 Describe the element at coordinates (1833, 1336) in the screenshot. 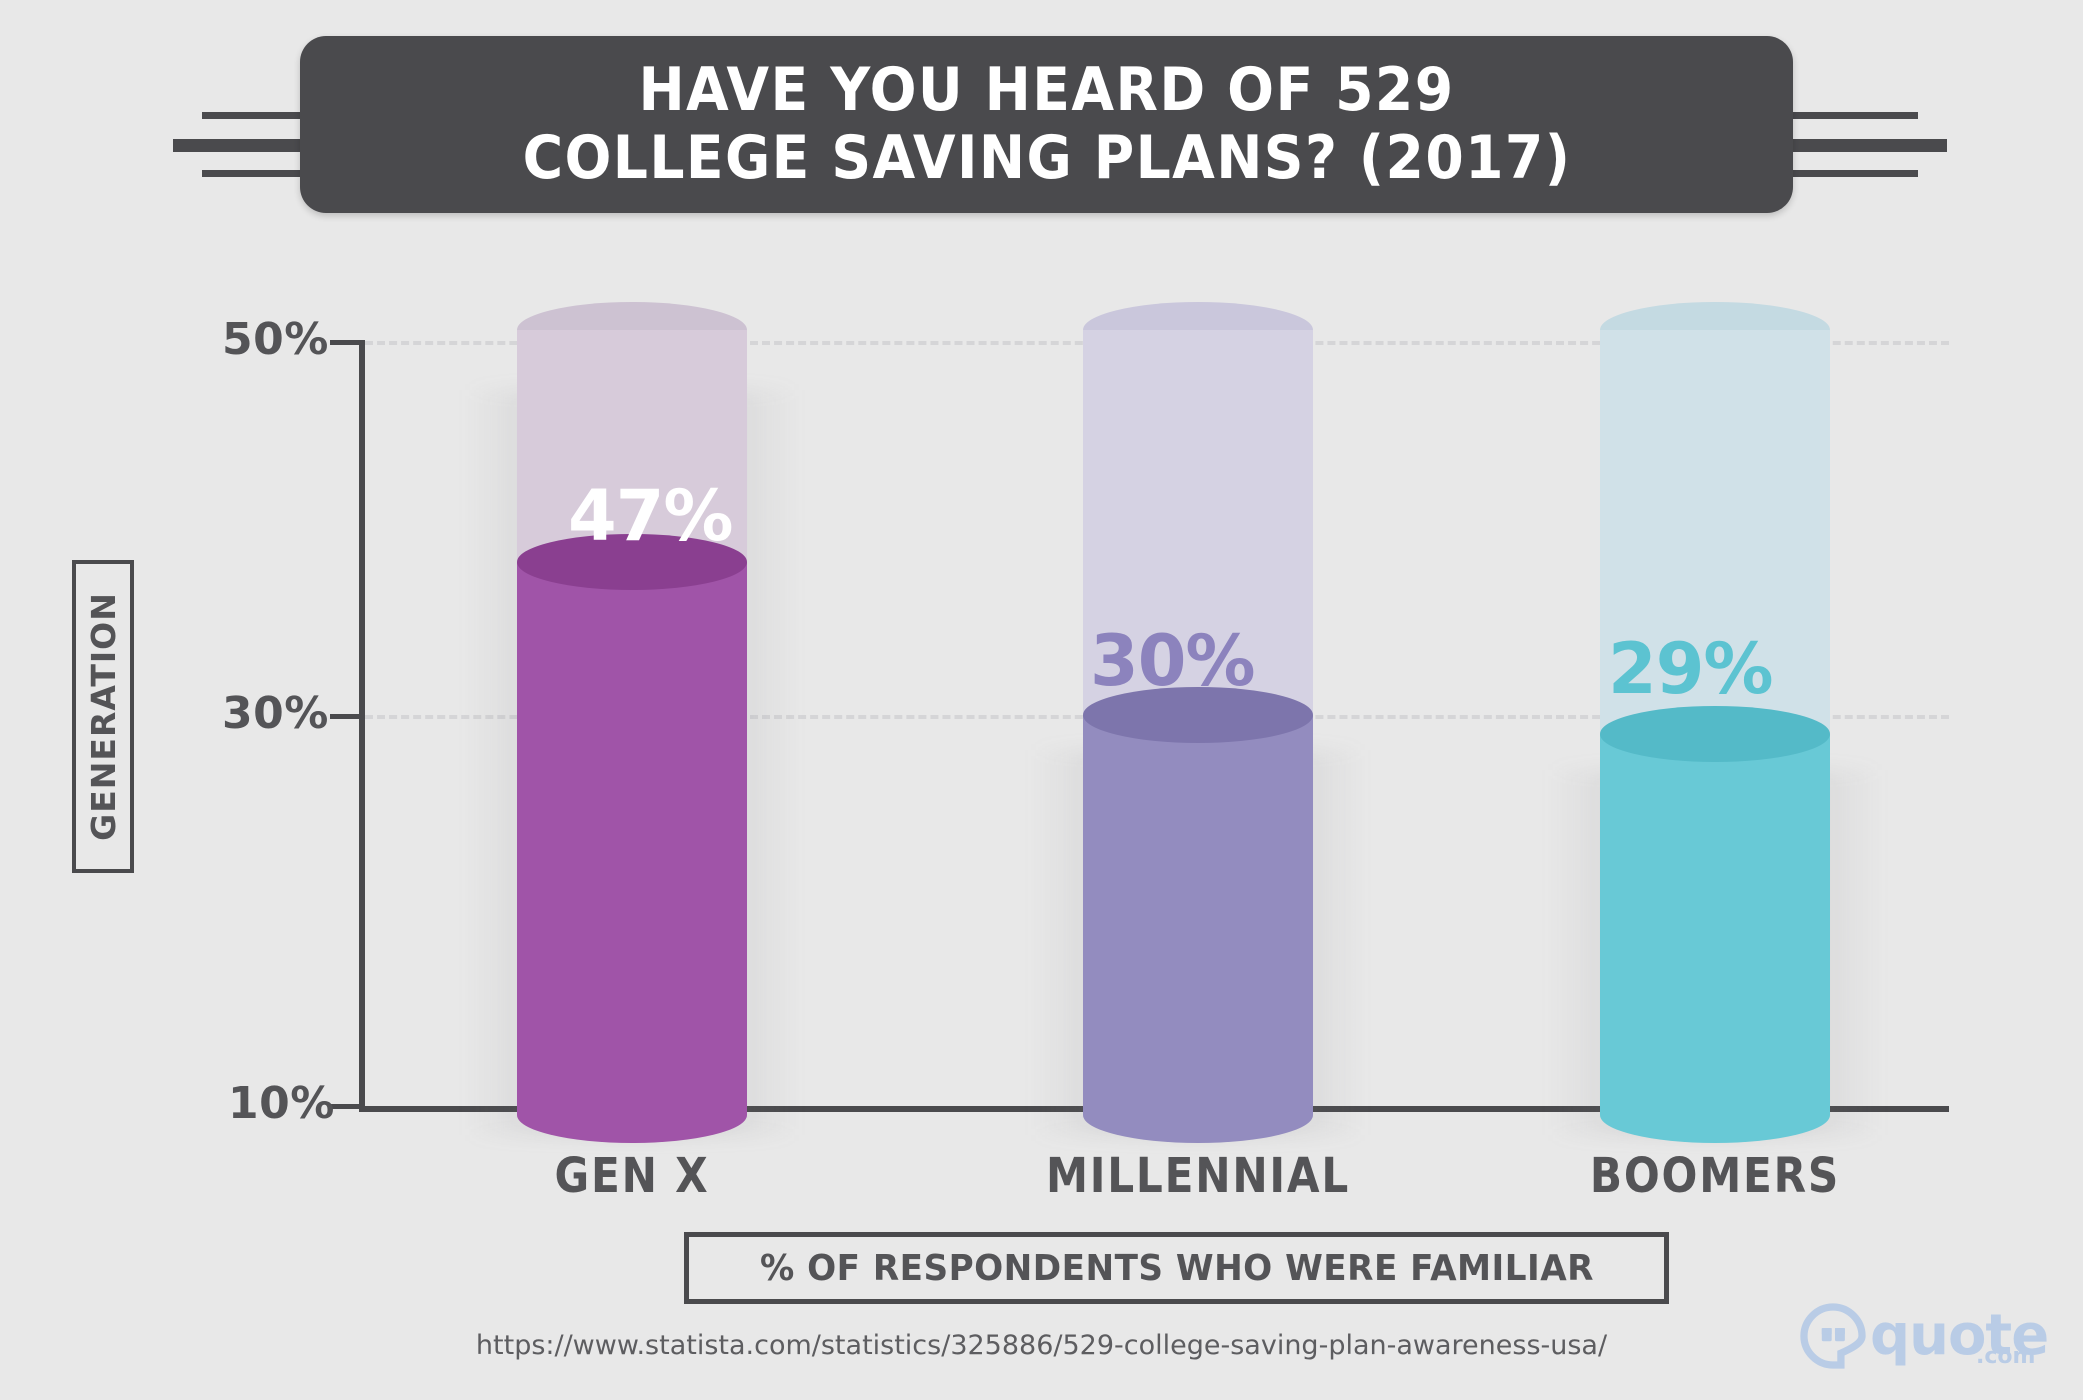

I see `quote-circle-q-icon` at that location.